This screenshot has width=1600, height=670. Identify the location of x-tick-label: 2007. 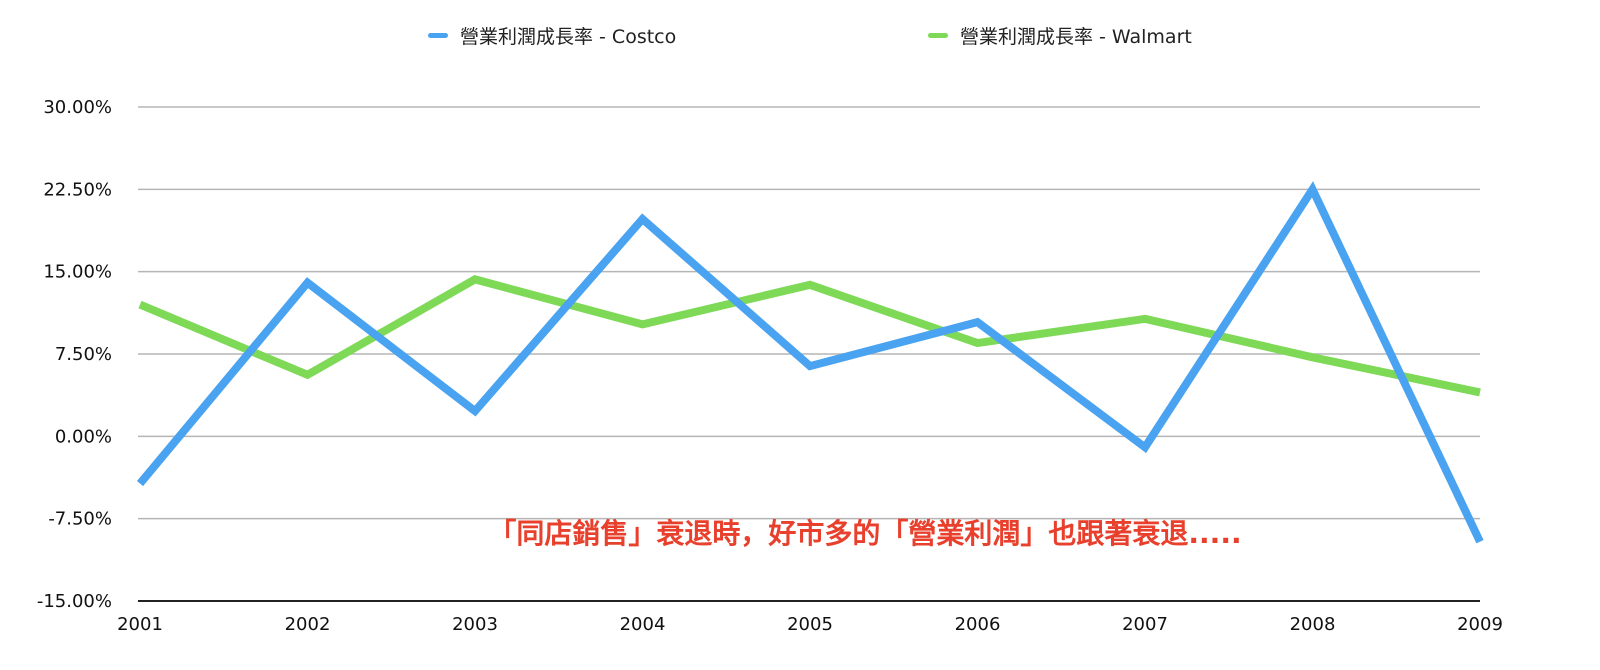
(1145, 624).